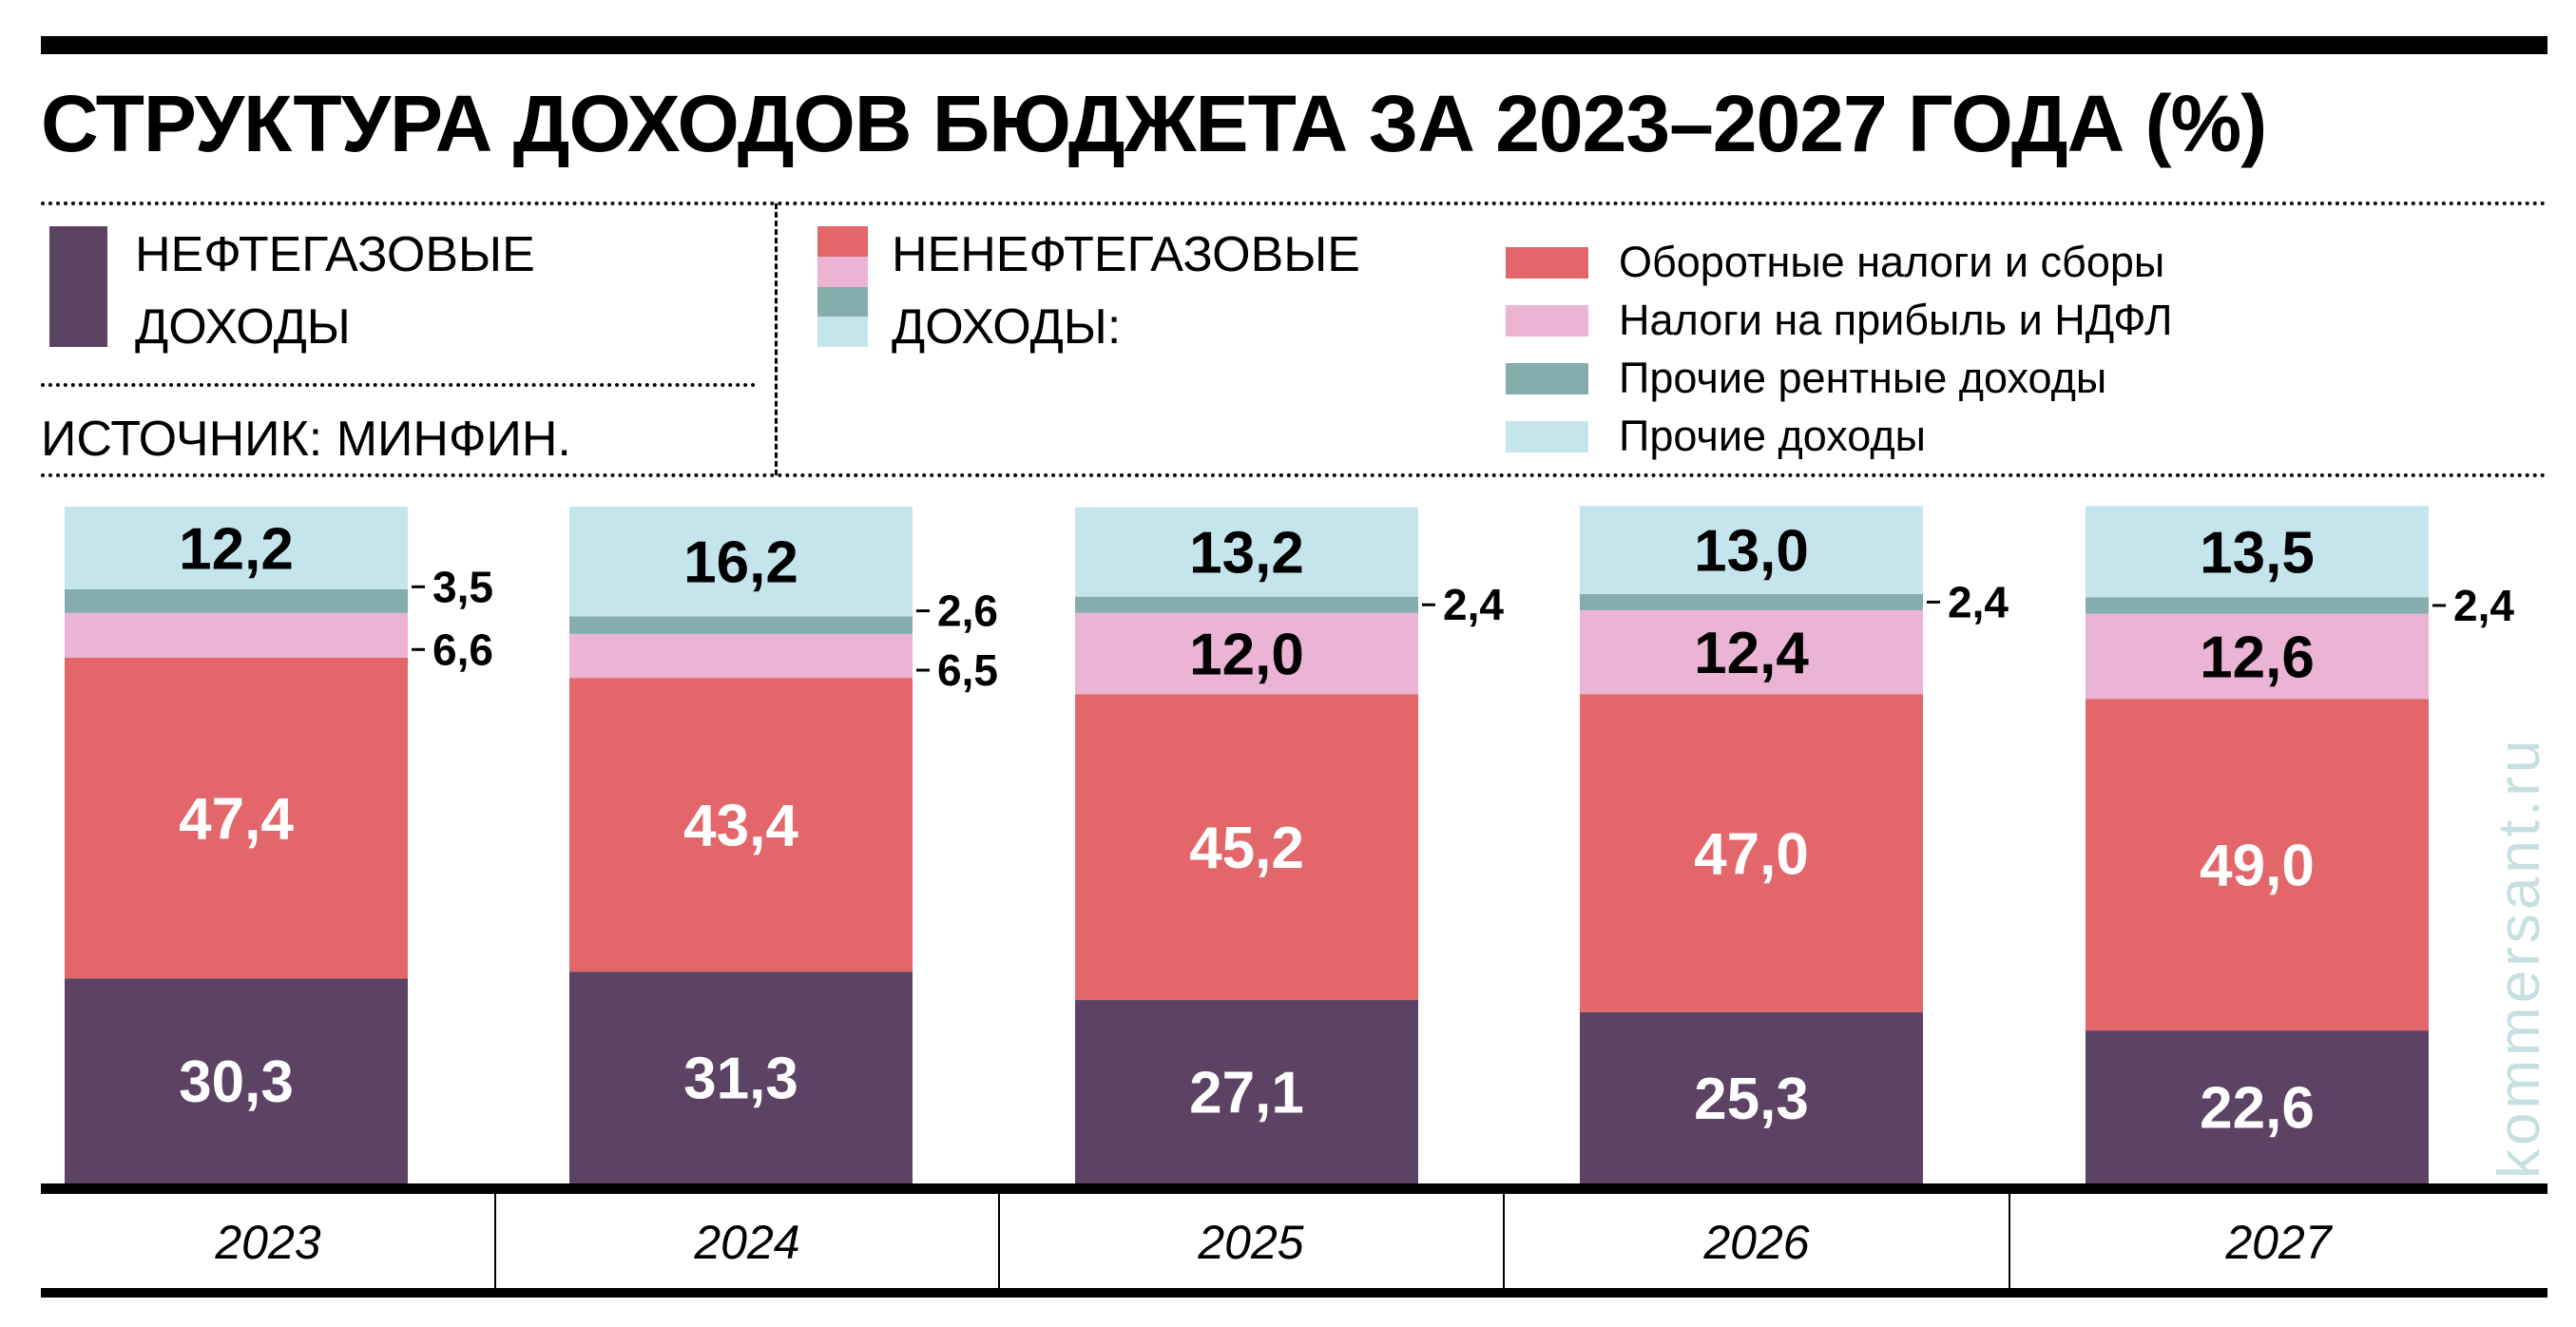 This screenshot has width=2576, height=1327. Describe the element at coordinates (1294, 1293) in the screenshot. I see `bottom-rule` at that location.